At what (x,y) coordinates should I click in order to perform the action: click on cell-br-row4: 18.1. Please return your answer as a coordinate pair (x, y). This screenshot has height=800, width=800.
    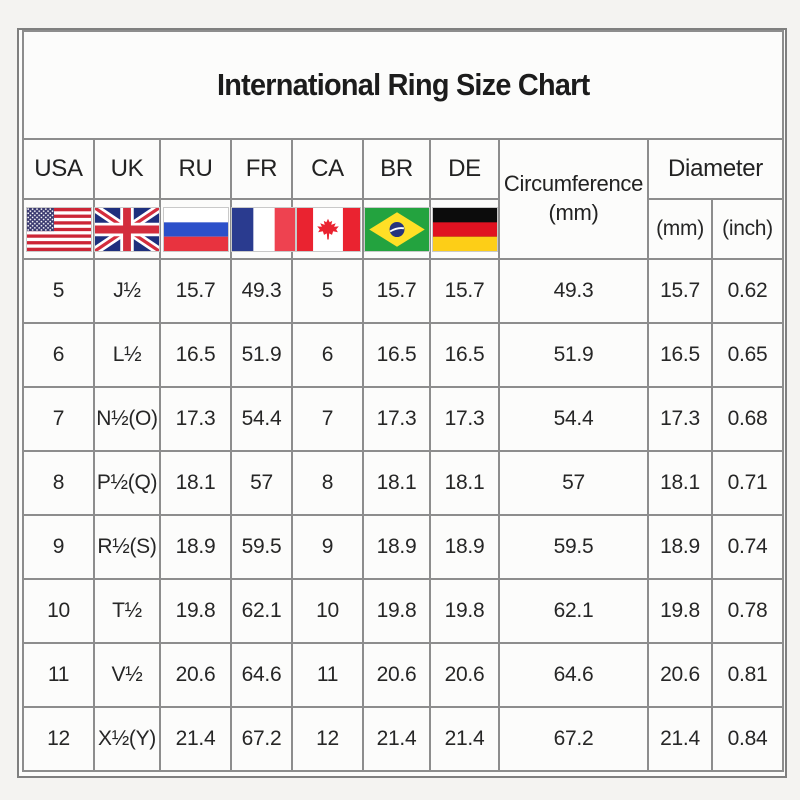
    Looking at the image, I should click on (396, 483).